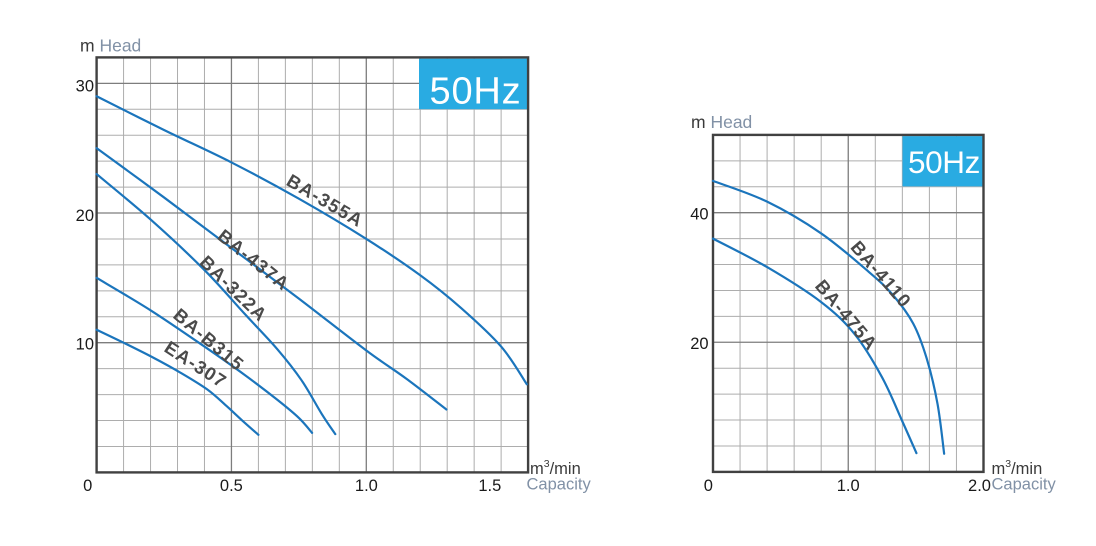 This screenshot has width=1096, height=546. What do you see at coordinates (699, 214) in the screenshot?
I see `svg-text: 40` at bounding box center [699, 214].